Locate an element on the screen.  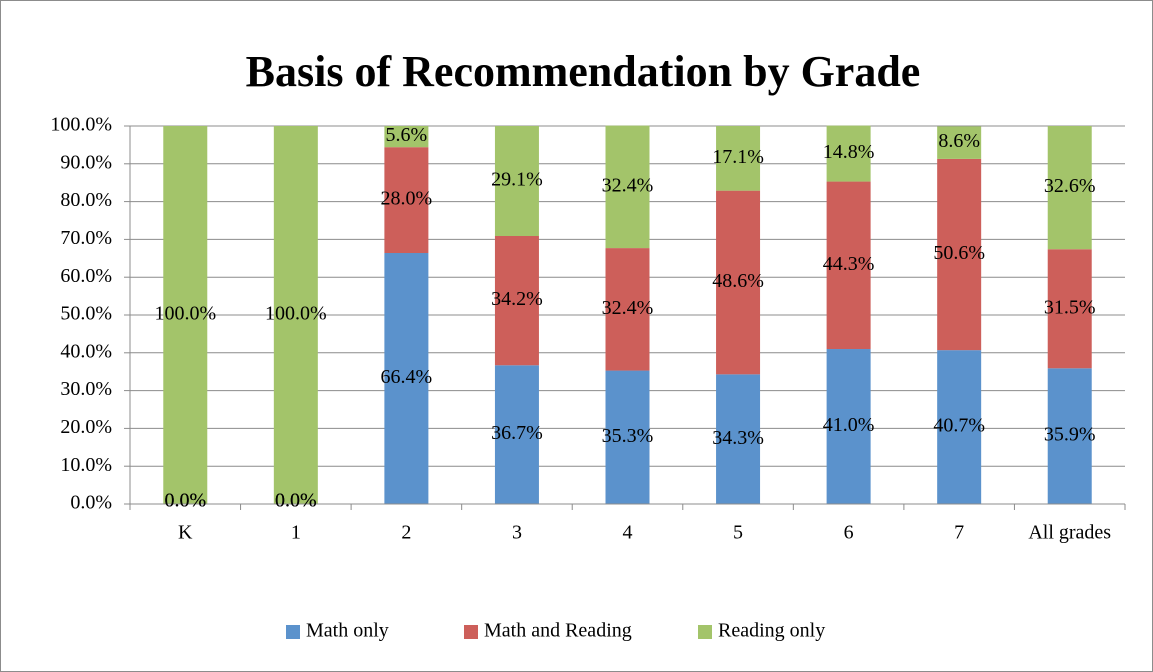
data-label: 36.7% is located at coordinates (517, 433).